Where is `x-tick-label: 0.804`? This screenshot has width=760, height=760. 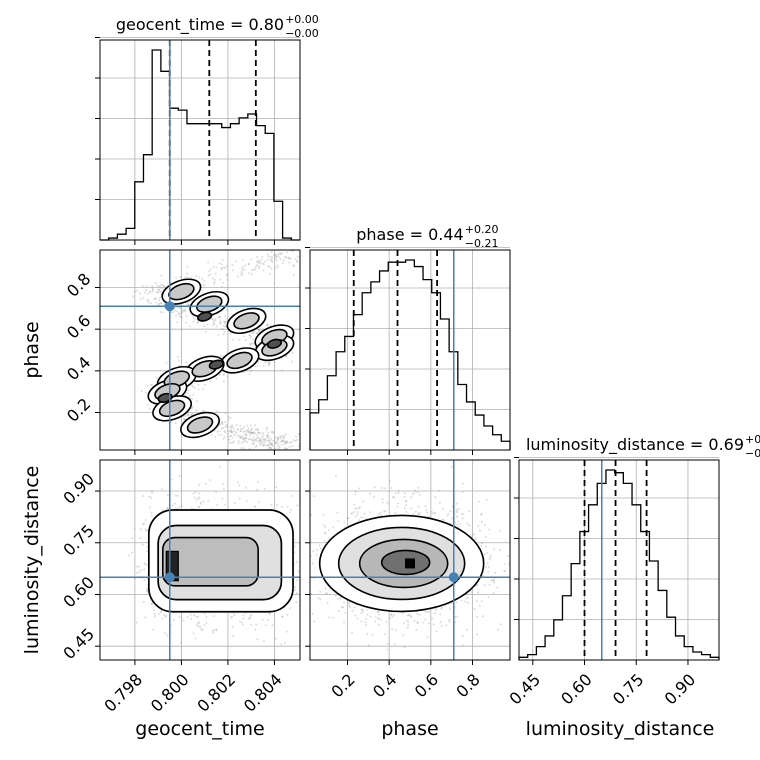
x-tick-label: 0.804 is located at coordinates (263, 693).